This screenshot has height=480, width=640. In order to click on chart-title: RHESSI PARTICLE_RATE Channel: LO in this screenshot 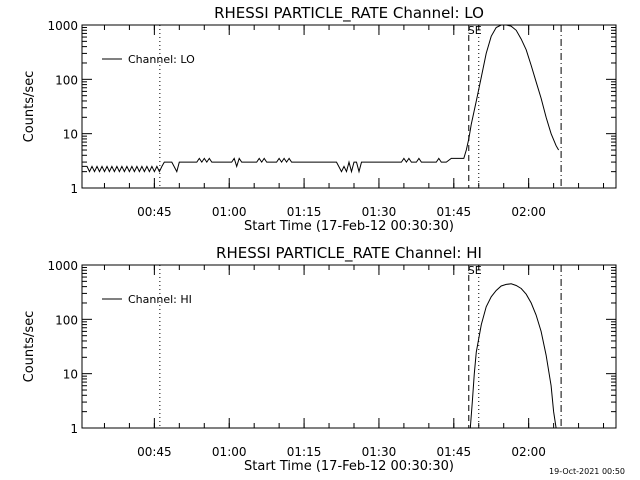, I will do `click(349, 13)`.